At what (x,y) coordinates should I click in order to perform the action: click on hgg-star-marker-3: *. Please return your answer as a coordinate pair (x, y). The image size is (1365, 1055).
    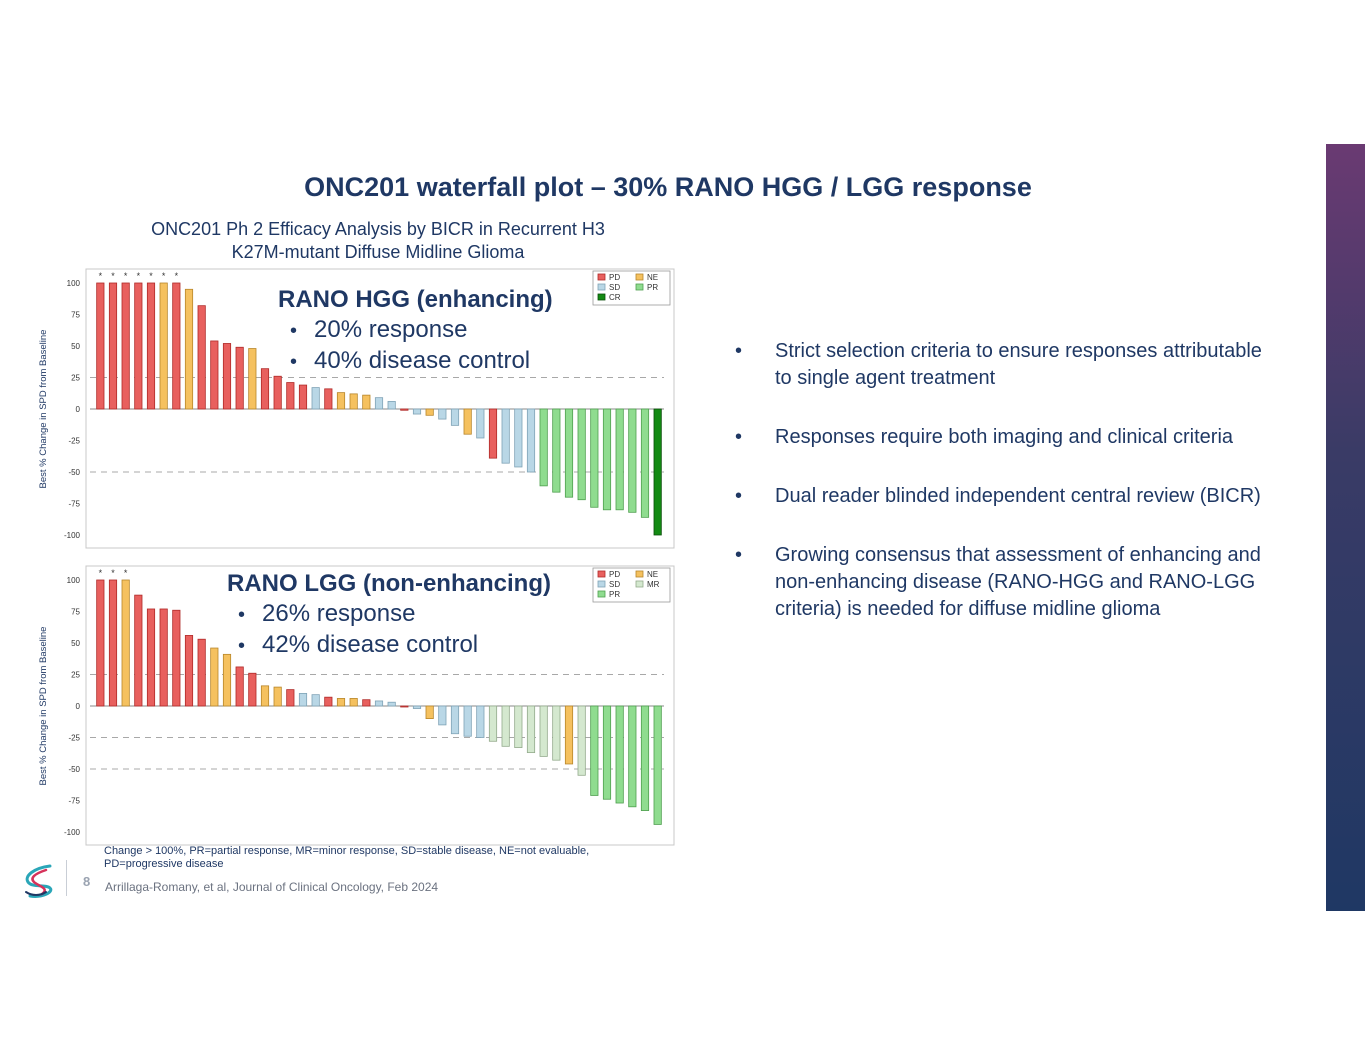
    Looking at the image, I should click on (139, 276).